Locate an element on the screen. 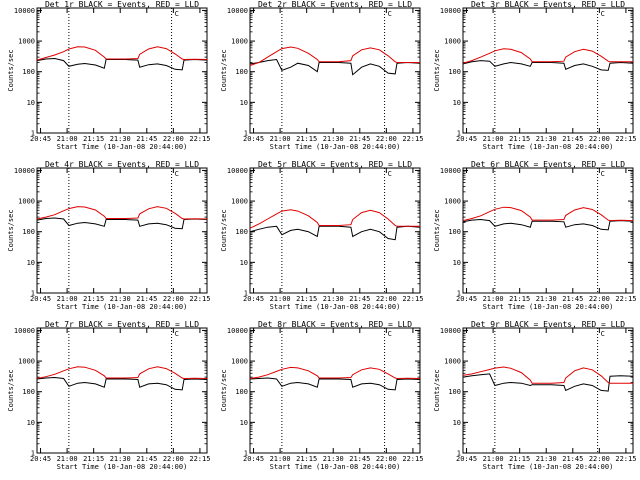 This screenshot has height=480, width=640. panel-title: Det 6r BLACK = Events, RED = LLD is located at coordinates (548, 164).